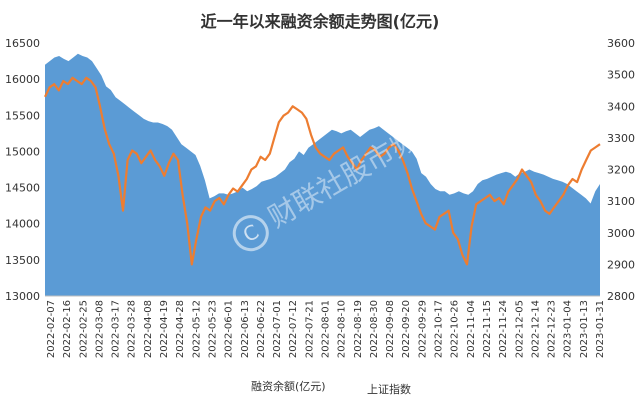  I want to click on x-tick-label: 2022-12-14, so click(535, 329).